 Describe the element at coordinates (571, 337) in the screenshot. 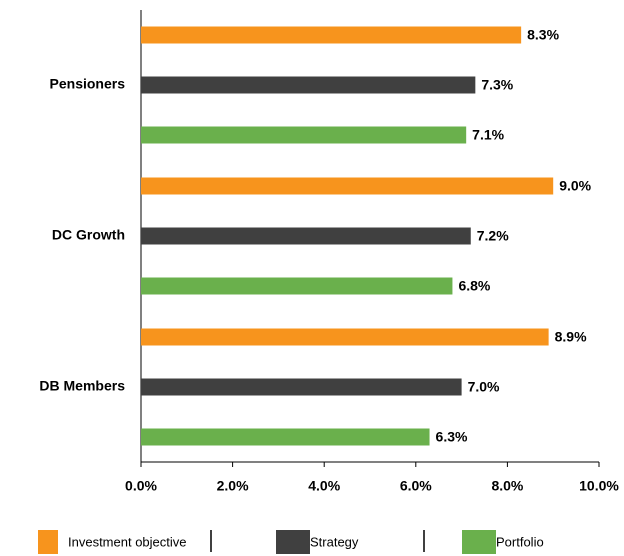

I see `value-label: 8.9%` at that location.